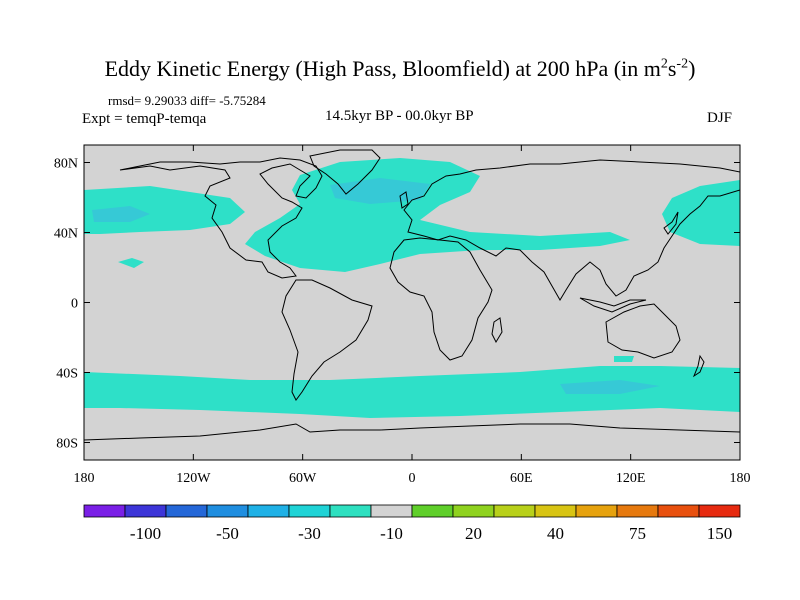 The image size is (800, 600). I want to click on coast-japan, so click(671, 223).